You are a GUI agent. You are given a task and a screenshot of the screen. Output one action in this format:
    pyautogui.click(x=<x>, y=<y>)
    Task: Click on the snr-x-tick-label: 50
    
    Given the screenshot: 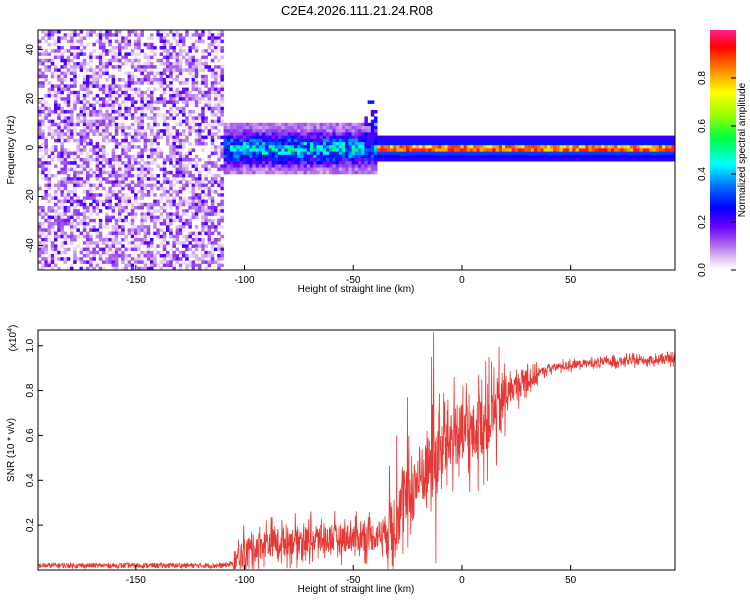 What is the action you would take?
    pyautogui.click(x=571, y=580)
    